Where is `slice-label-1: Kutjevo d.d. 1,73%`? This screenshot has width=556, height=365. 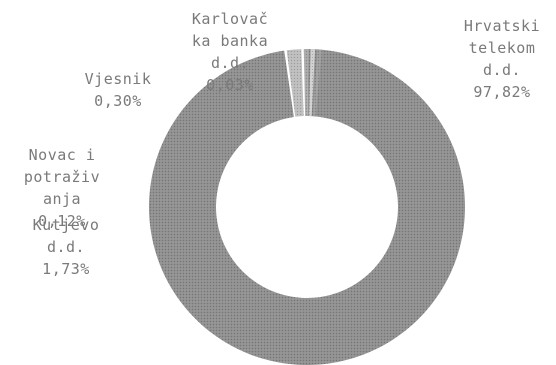 slice-label-1: Kutjevo d.d. 1,73% is located at coordinates (66, 247).